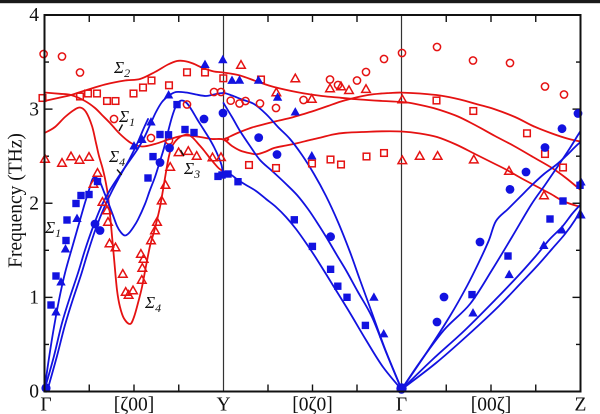 Image resolution: width=600 pixels, height=414 pixels. What do you see at coordinates (34, 204) in the screenshot?
I see `svg-text: 2` at bounding box center [34, 204].